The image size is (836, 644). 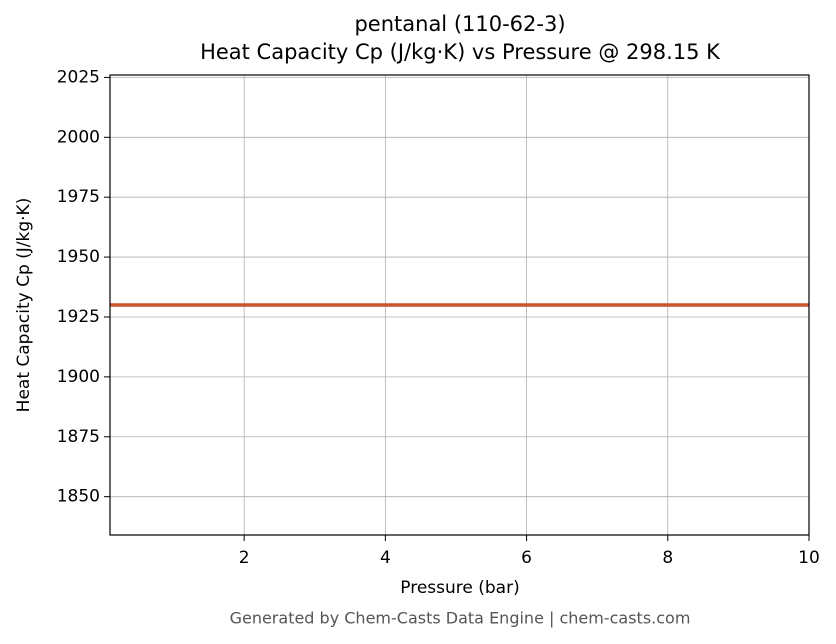 What do you see at coordinates (78, 377) in the screenshot?
I see `y-tick-label: 1900` at bounding box center [78, 377].